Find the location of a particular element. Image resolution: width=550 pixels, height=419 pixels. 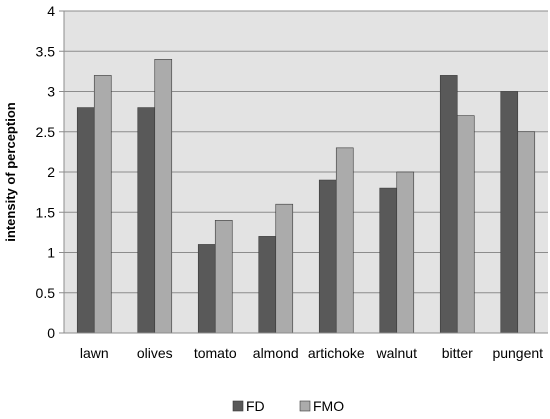

legend: FD FMO is located at coordinates (288, 406).